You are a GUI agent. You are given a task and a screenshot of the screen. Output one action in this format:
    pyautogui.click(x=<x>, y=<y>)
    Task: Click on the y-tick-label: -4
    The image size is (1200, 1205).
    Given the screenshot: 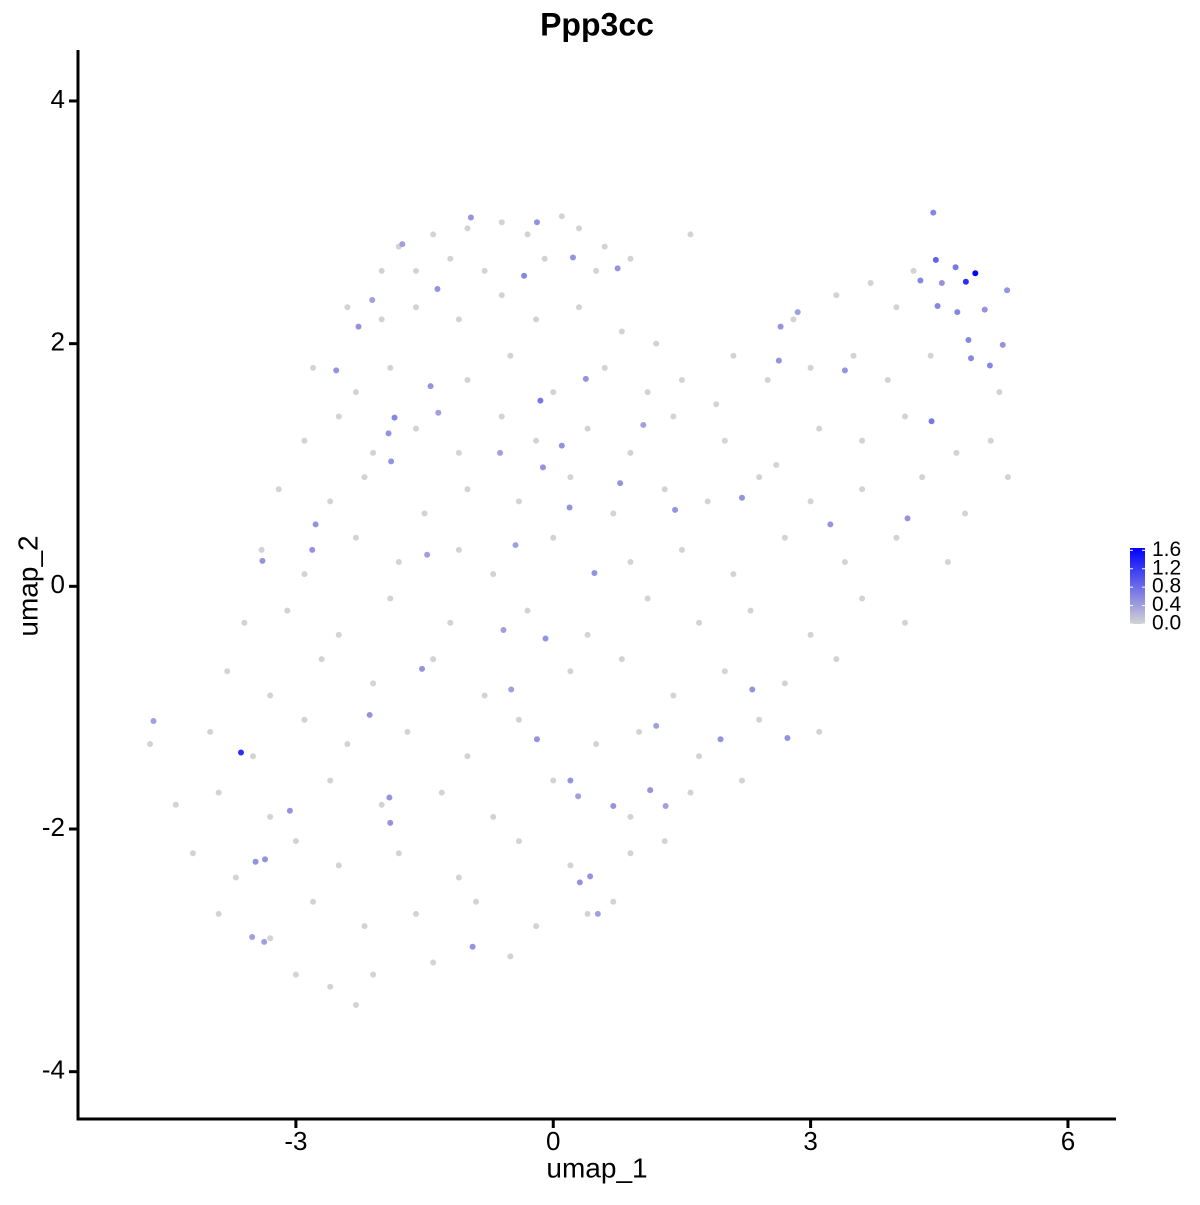 What is the action you would take?
    pyautogui.click(x=53, y=1070)
    